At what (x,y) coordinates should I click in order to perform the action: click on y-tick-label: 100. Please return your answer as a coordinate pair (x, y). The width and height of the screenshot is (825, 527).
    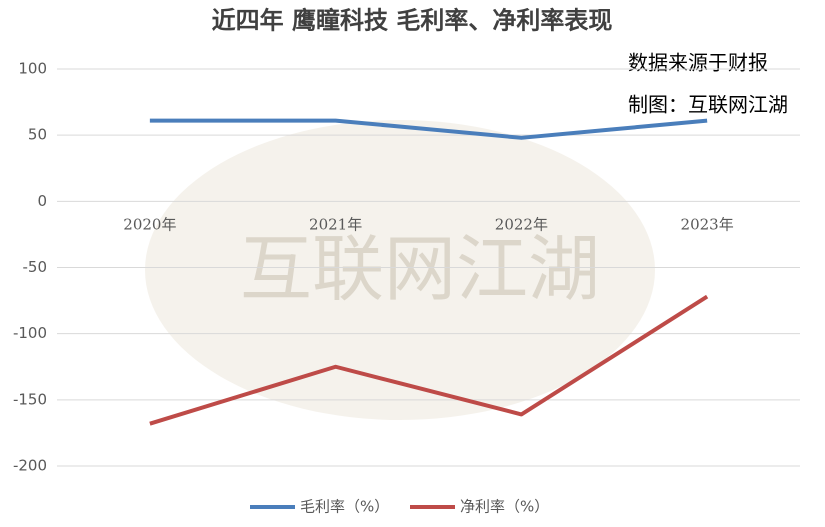
    Looking at the image, I should click on (32, 69).